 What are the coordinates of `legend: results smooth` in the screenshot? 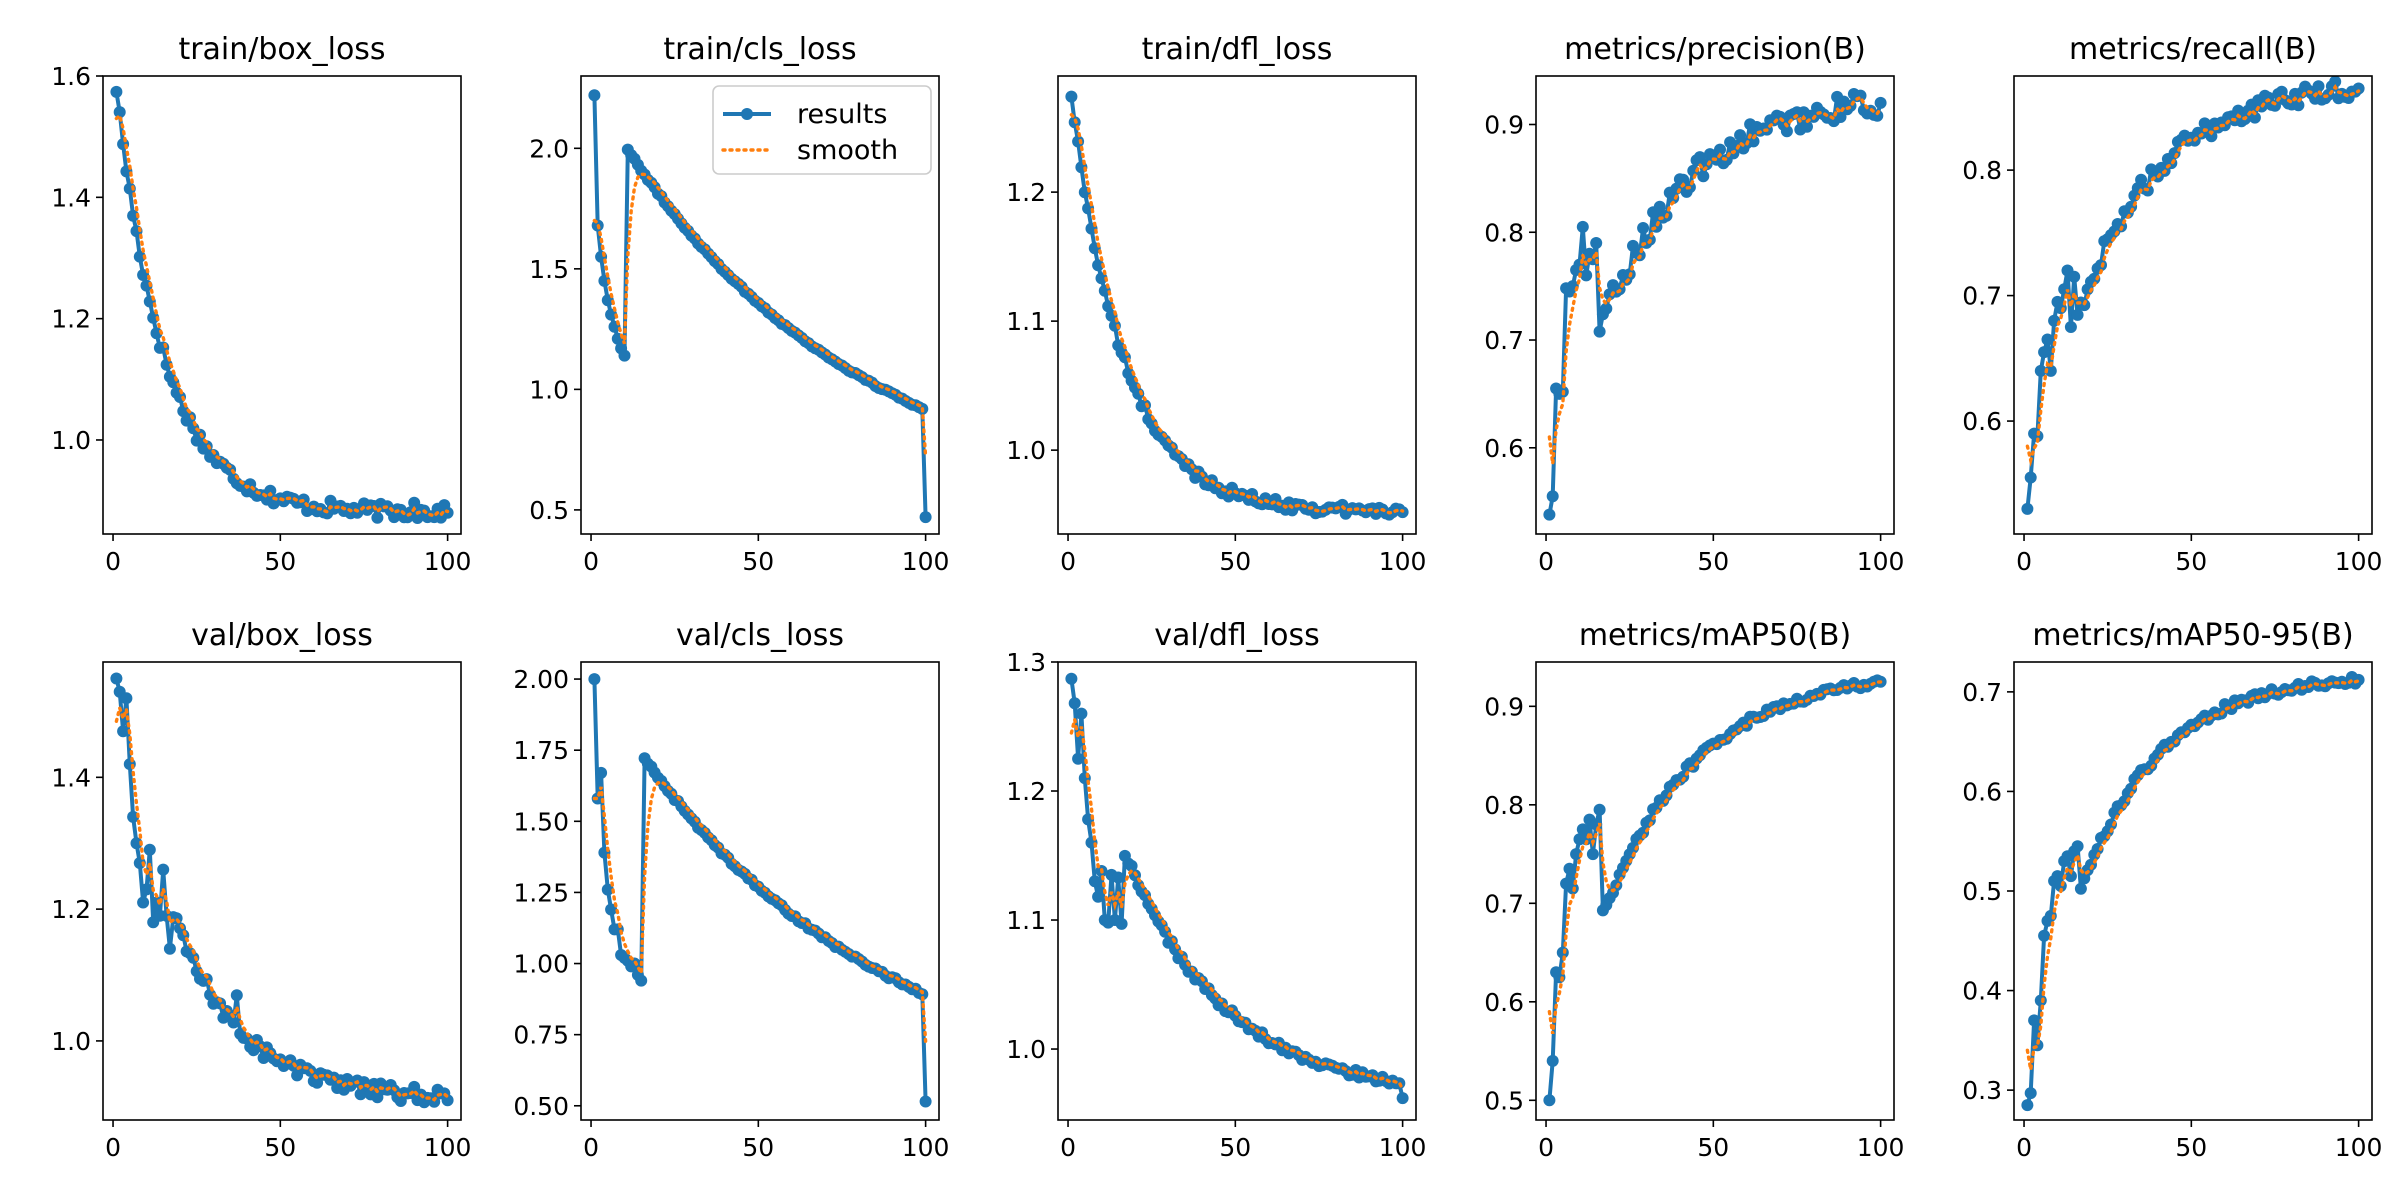 It's located at (822, 130).